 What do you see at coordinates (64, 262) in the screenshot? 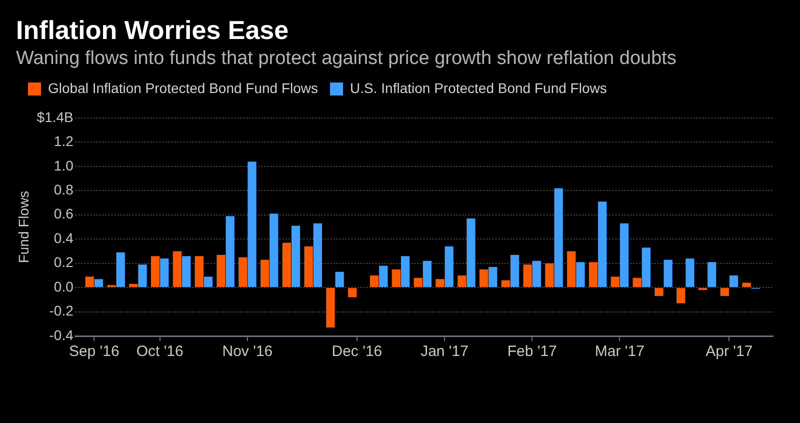
I see `y-tick-label: 0.2` at bounding box center [64, 262].